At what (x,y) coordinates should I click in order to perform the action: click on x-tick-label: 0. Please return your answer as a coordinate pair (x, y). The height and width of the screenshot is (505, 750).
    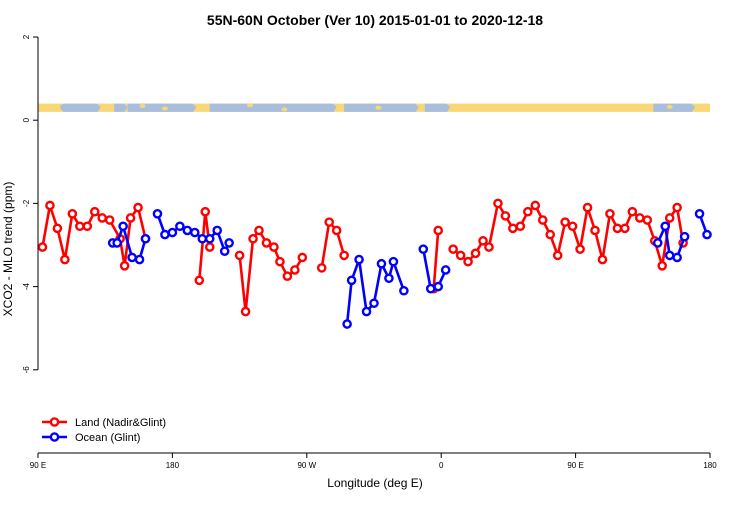
    Looking at the image, I should click on (441, 465).